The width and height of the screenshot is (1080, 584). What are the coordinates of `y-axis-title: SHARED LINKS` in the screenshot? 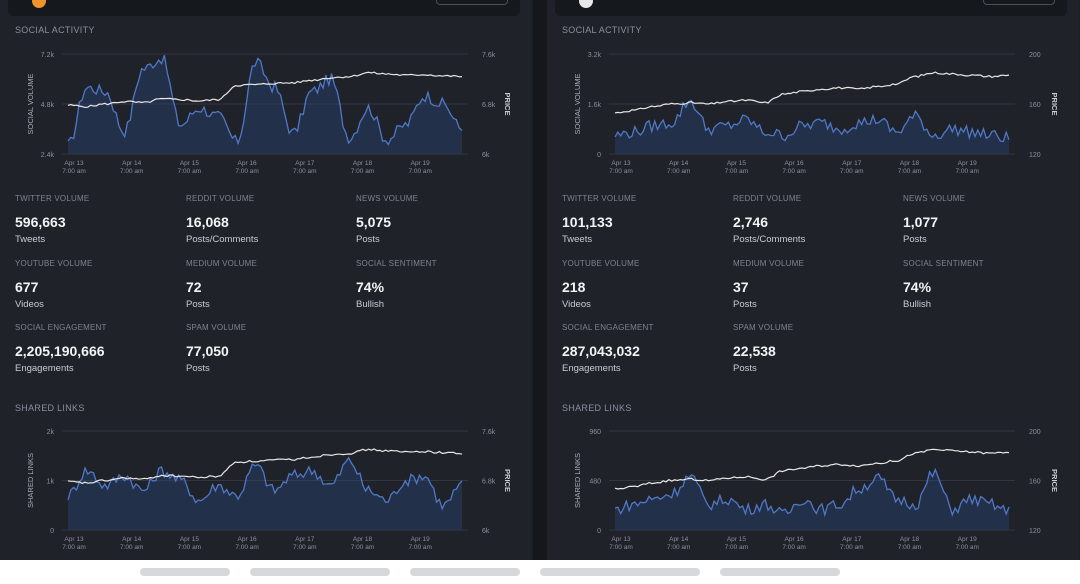 It's located at (30, 480).